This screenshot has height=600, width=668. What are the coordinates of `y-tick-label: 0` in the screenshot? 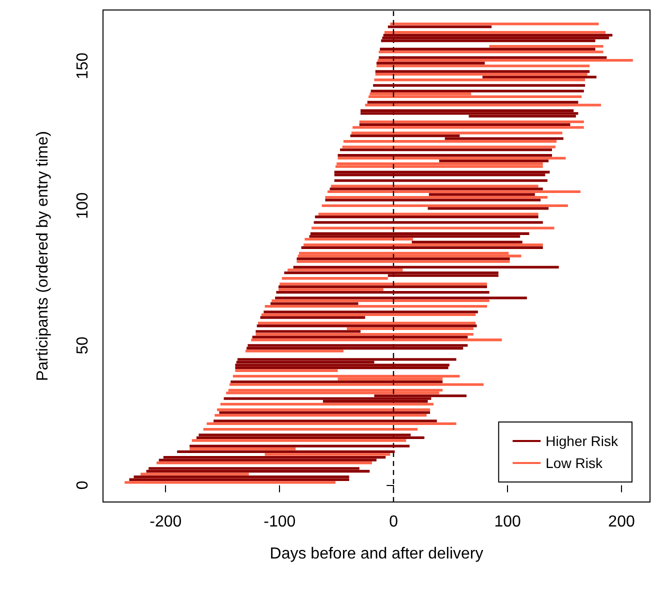 It's located at (83, 485).